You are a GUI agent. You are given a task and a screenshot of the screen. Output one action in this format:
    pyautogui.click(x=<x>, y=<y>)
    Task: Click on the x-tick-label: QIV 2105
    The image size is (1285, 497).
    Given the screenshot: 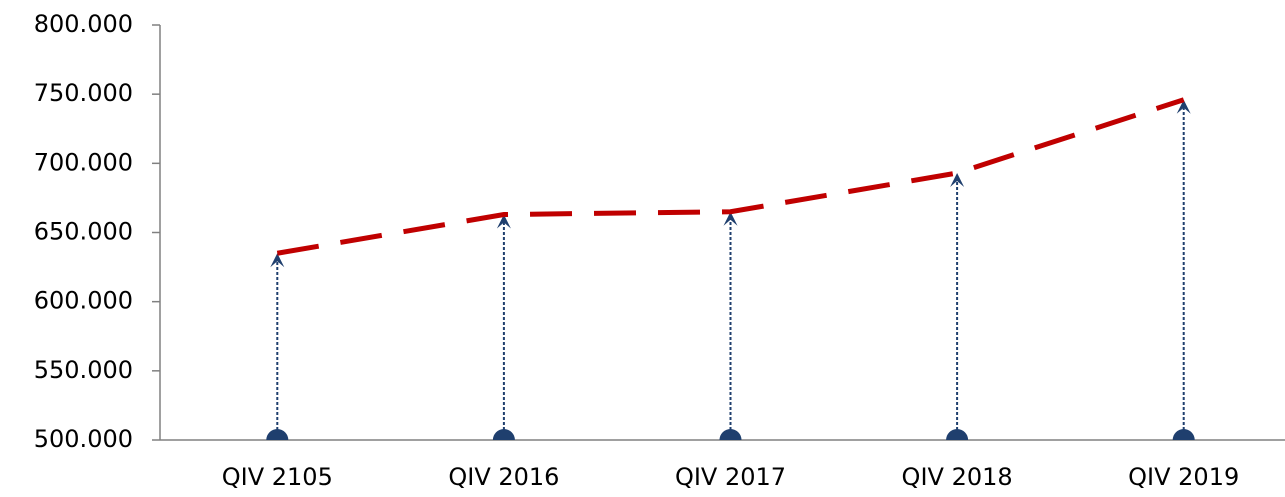 What is the action you would take?
    pyautogui.click(x=277, y=477)
    